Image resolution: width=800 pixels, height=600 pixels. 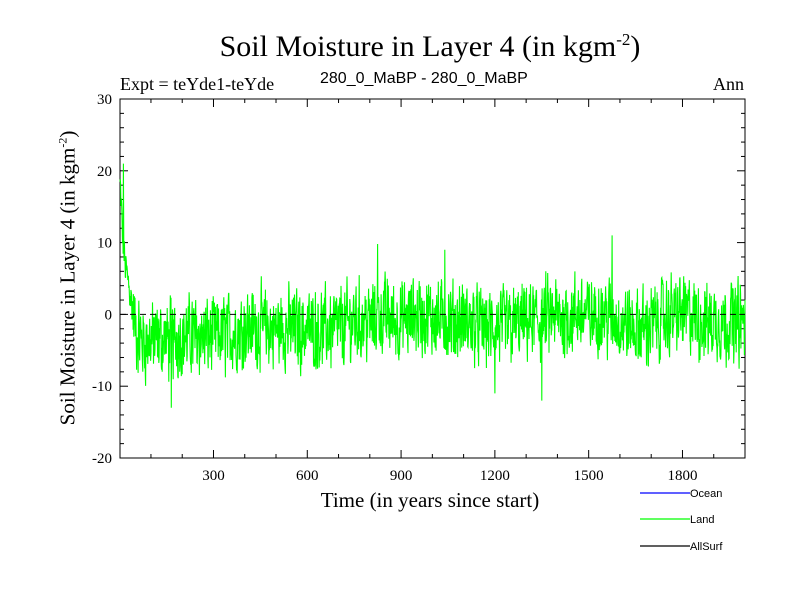 I want to click on y-tick-label: 0, so click(x=109, y=315).